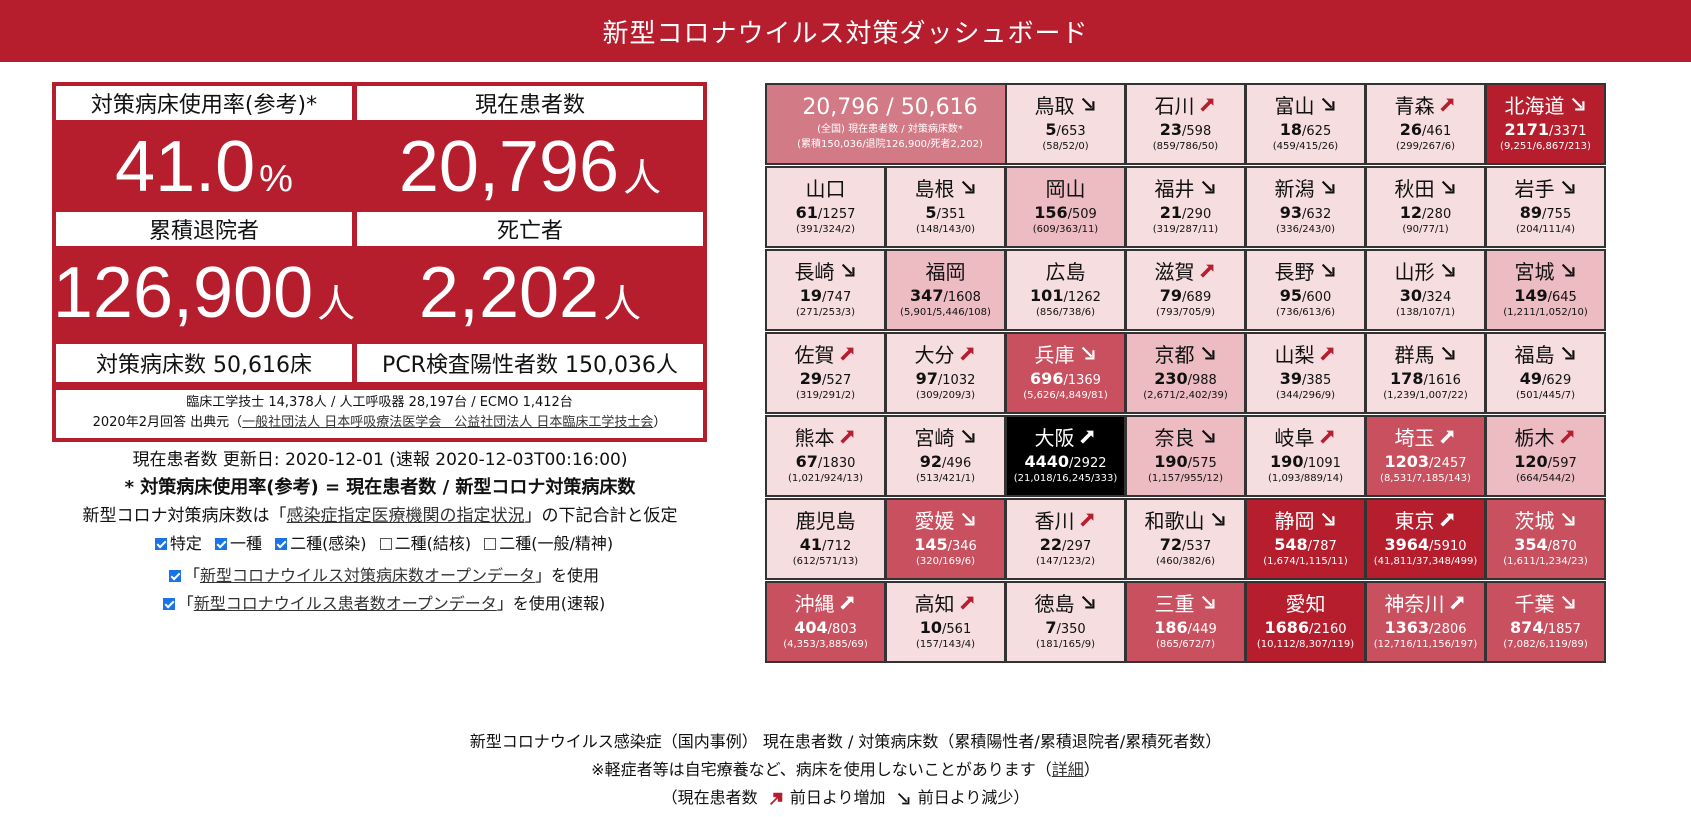  Describe the element at coordinates (367, 575) in the screenshot. I see `beds-opendata-link: 新型コロナウイルス対策病床数オープンデータ` at that location.